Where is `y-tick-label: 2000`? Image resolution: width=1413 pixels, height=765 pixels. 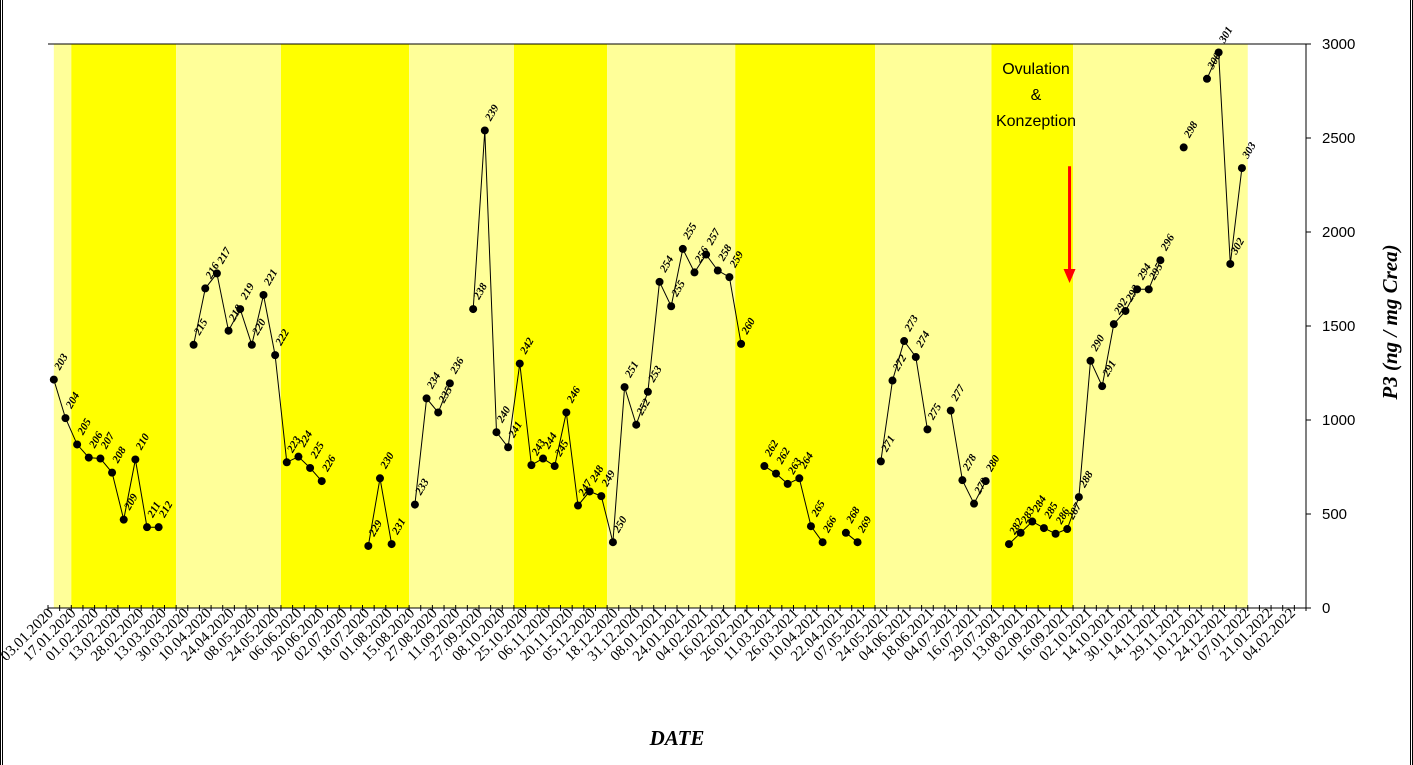
y-tick-label: 2000 is located at coordinates (1338, 232).